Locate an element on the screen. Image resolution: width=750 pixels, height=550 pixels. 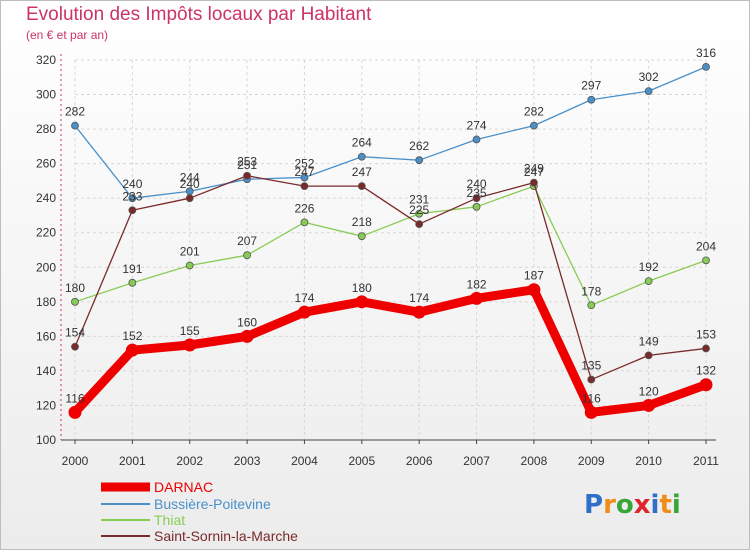
y-tick-label: 200 is located at coordinates (46, 267).